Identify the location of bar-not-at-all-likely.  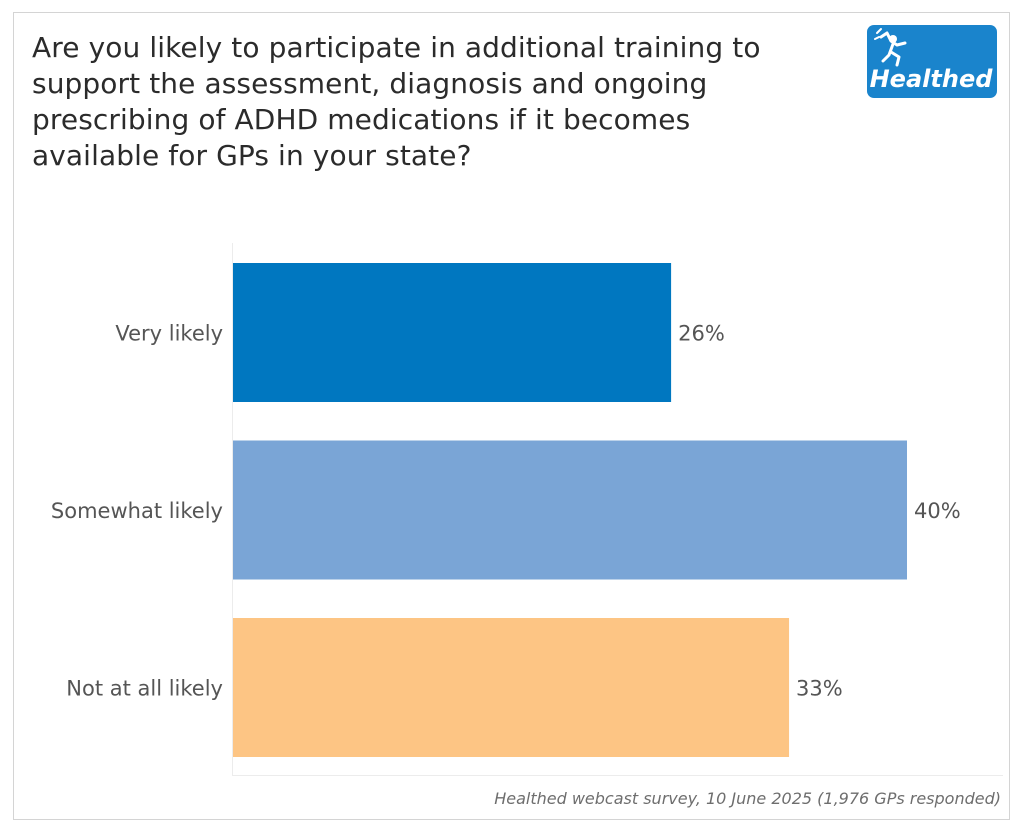
(511, 687).